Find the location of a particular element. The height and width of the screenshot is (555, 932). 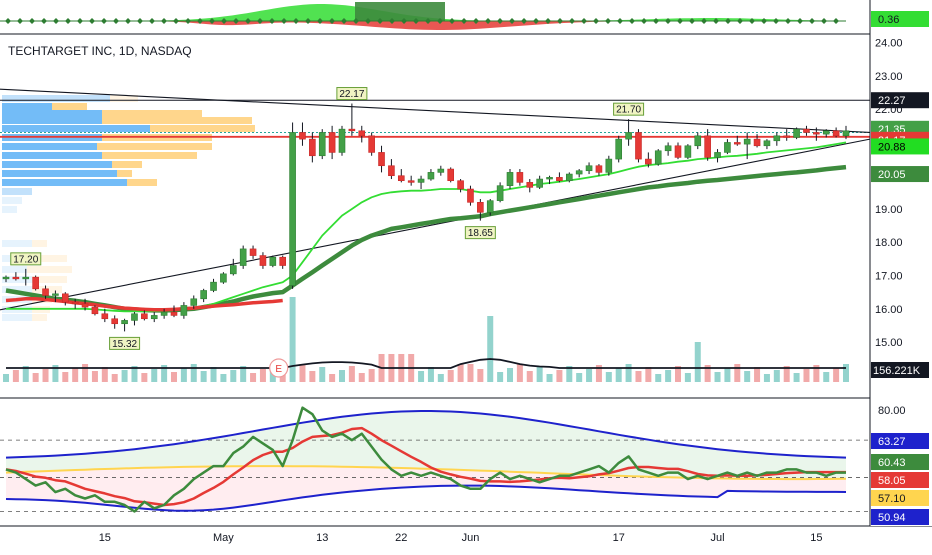

top-indicator-panel is located at coordinates (466, 17).